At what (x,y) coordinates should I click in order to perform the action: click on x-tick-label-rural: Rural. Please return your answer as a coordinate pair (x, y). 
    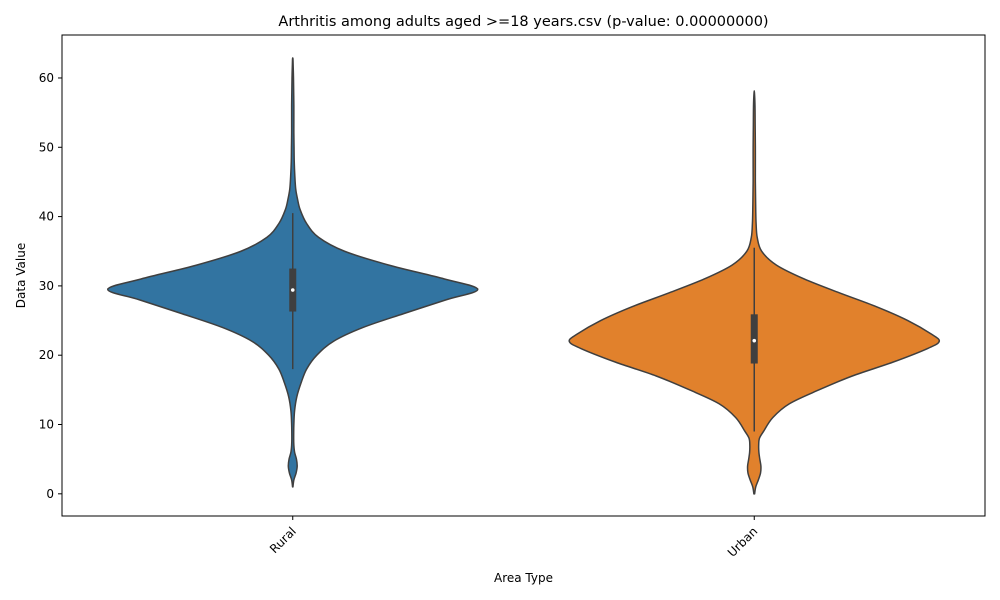
    Looking at the image, I should click on (283, 540).